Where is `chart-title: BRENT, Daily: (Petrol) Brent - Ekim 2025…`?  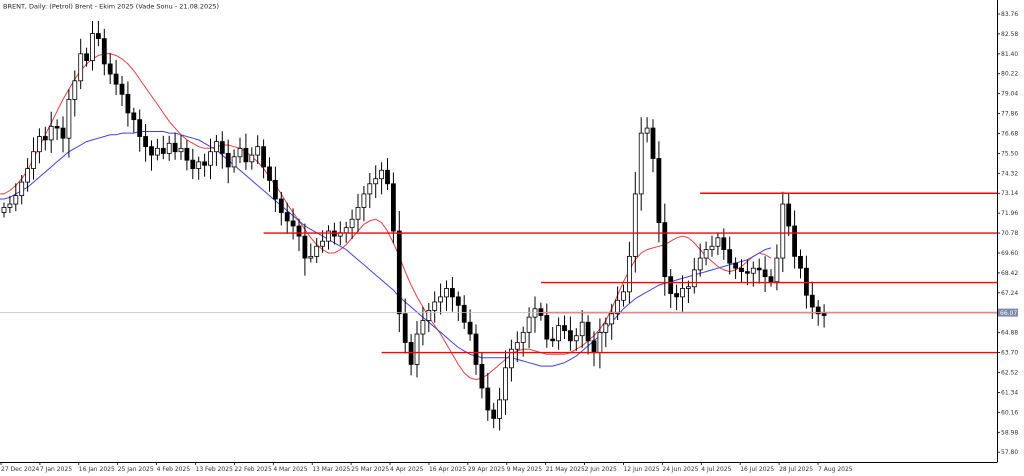
chart-title: BRENT, Daily: (Petrol) Brent - Ekim 2025… is located at coordinates (111, 7).